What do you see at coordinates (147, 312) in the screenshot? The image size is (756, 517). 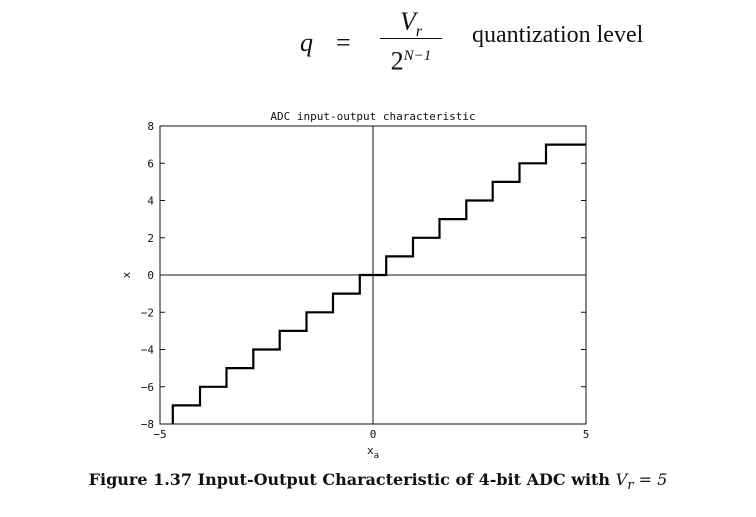 I see `y-tick-label: −2` at bounding box center [147, 312].